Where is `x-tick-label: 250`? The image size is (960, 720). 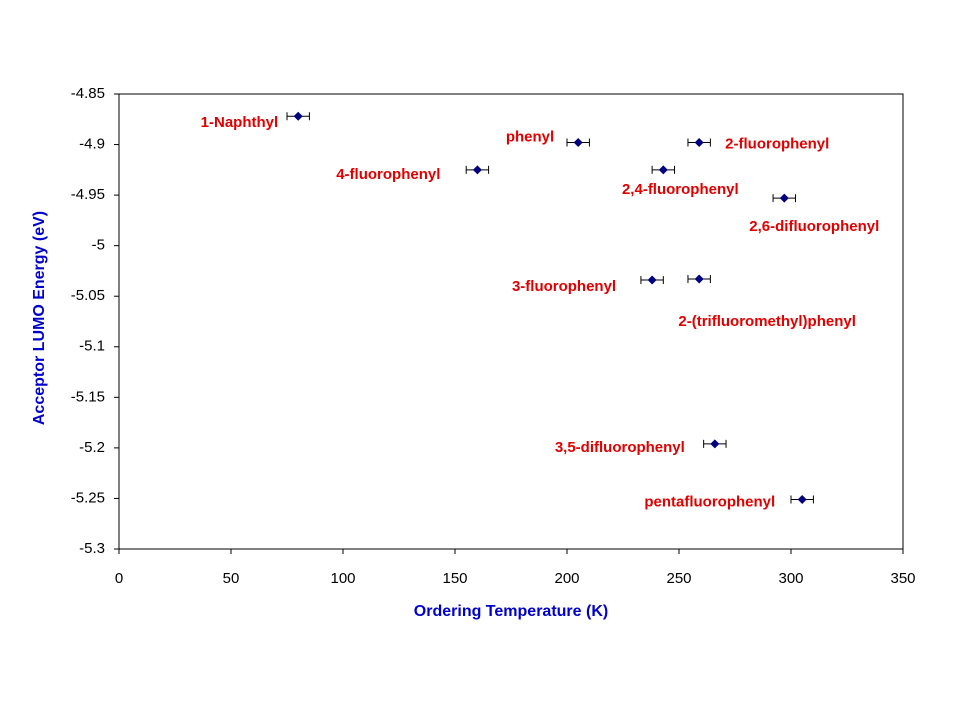 x-tick-label: 250 is located at coordinates (678, 578).